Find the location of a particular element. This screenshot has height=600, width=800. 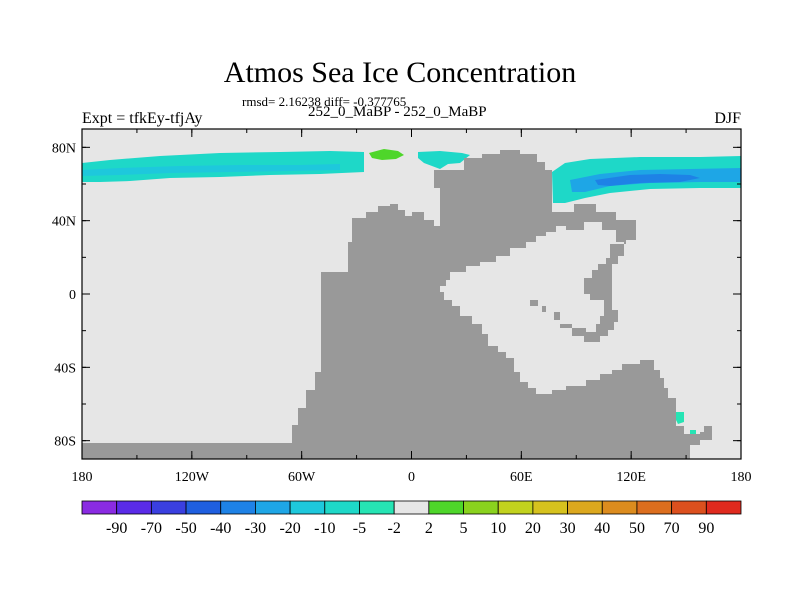

colorbar-label: 30 is located at coordinates (568, 528).